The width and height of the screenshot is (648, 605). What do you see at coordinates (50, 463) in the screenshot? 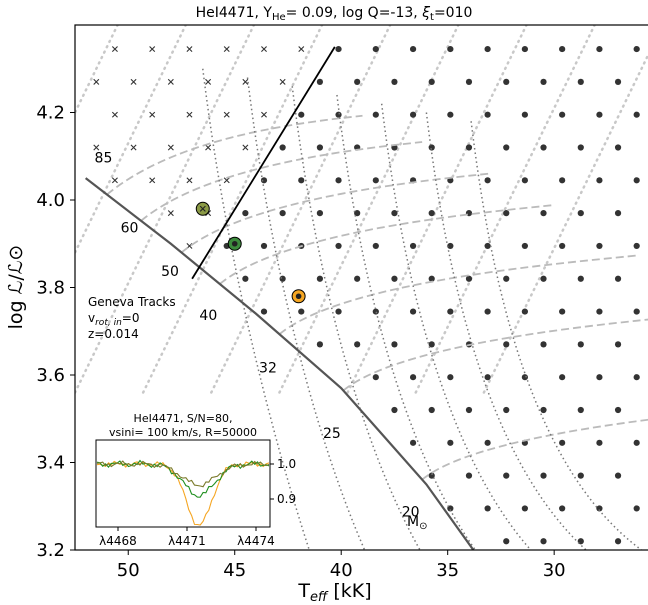
I see `y-tick-label: 3.4` at bounding box center [50, 463].